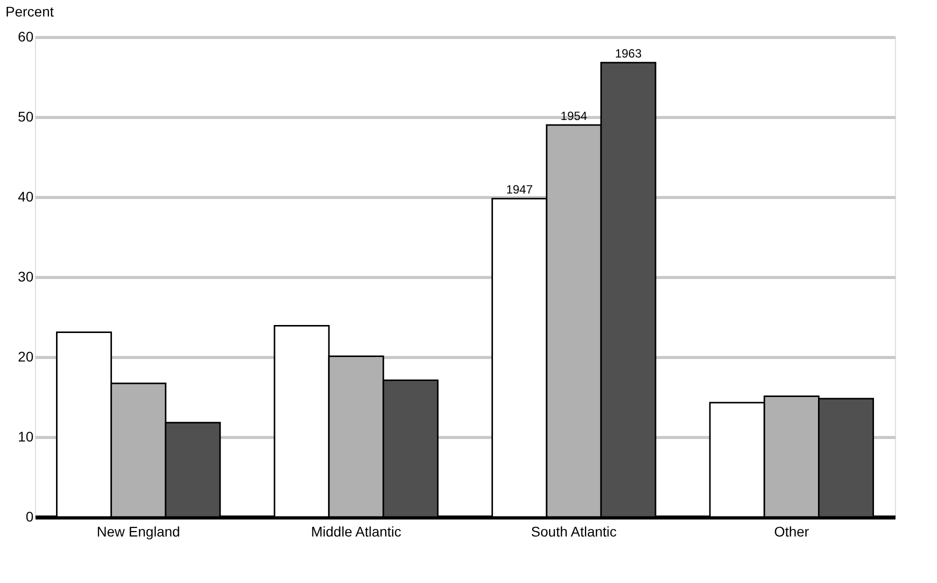 Image resolution: width=937 pixels, height=583 pixels. I want to click on y-tick-label: 20, so click(26, 356).